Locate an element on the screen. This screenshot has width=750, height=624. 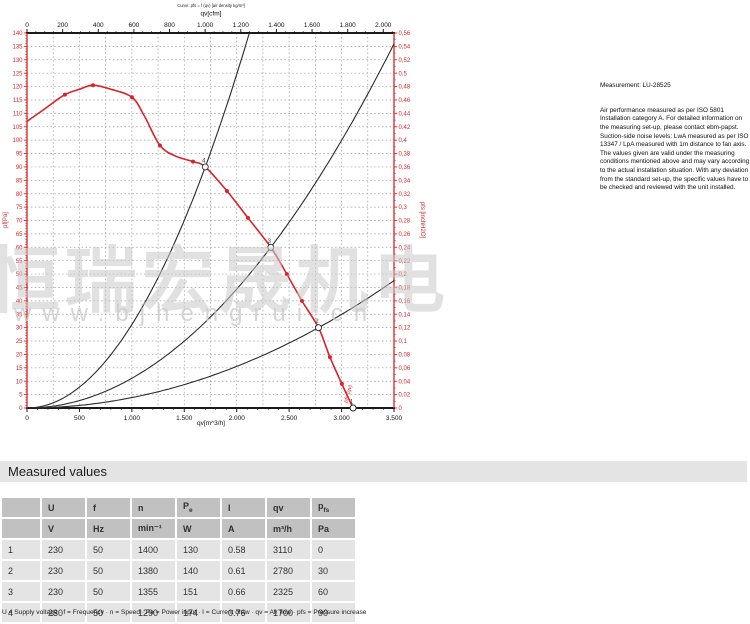
table-units-row: V Hz min⁻¹ W A m³/h Pa is located at coordinates (178, 528).